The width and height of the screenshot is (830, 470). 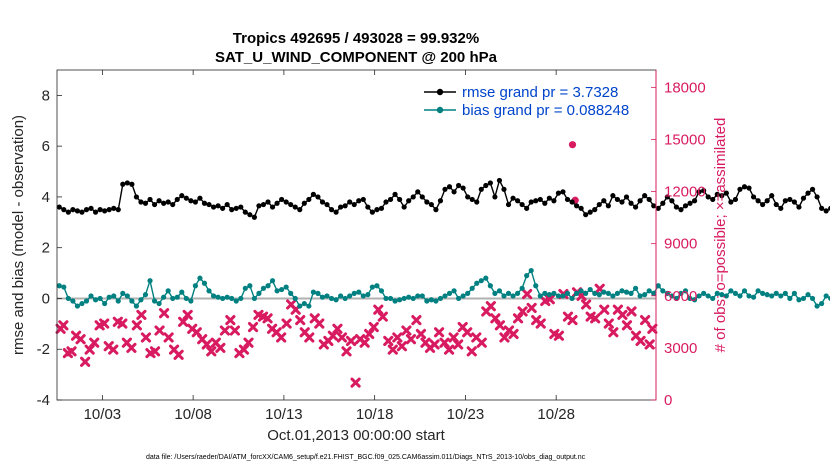 I want to click on x-tick-label: 10/13, so click(x=284, y=414).